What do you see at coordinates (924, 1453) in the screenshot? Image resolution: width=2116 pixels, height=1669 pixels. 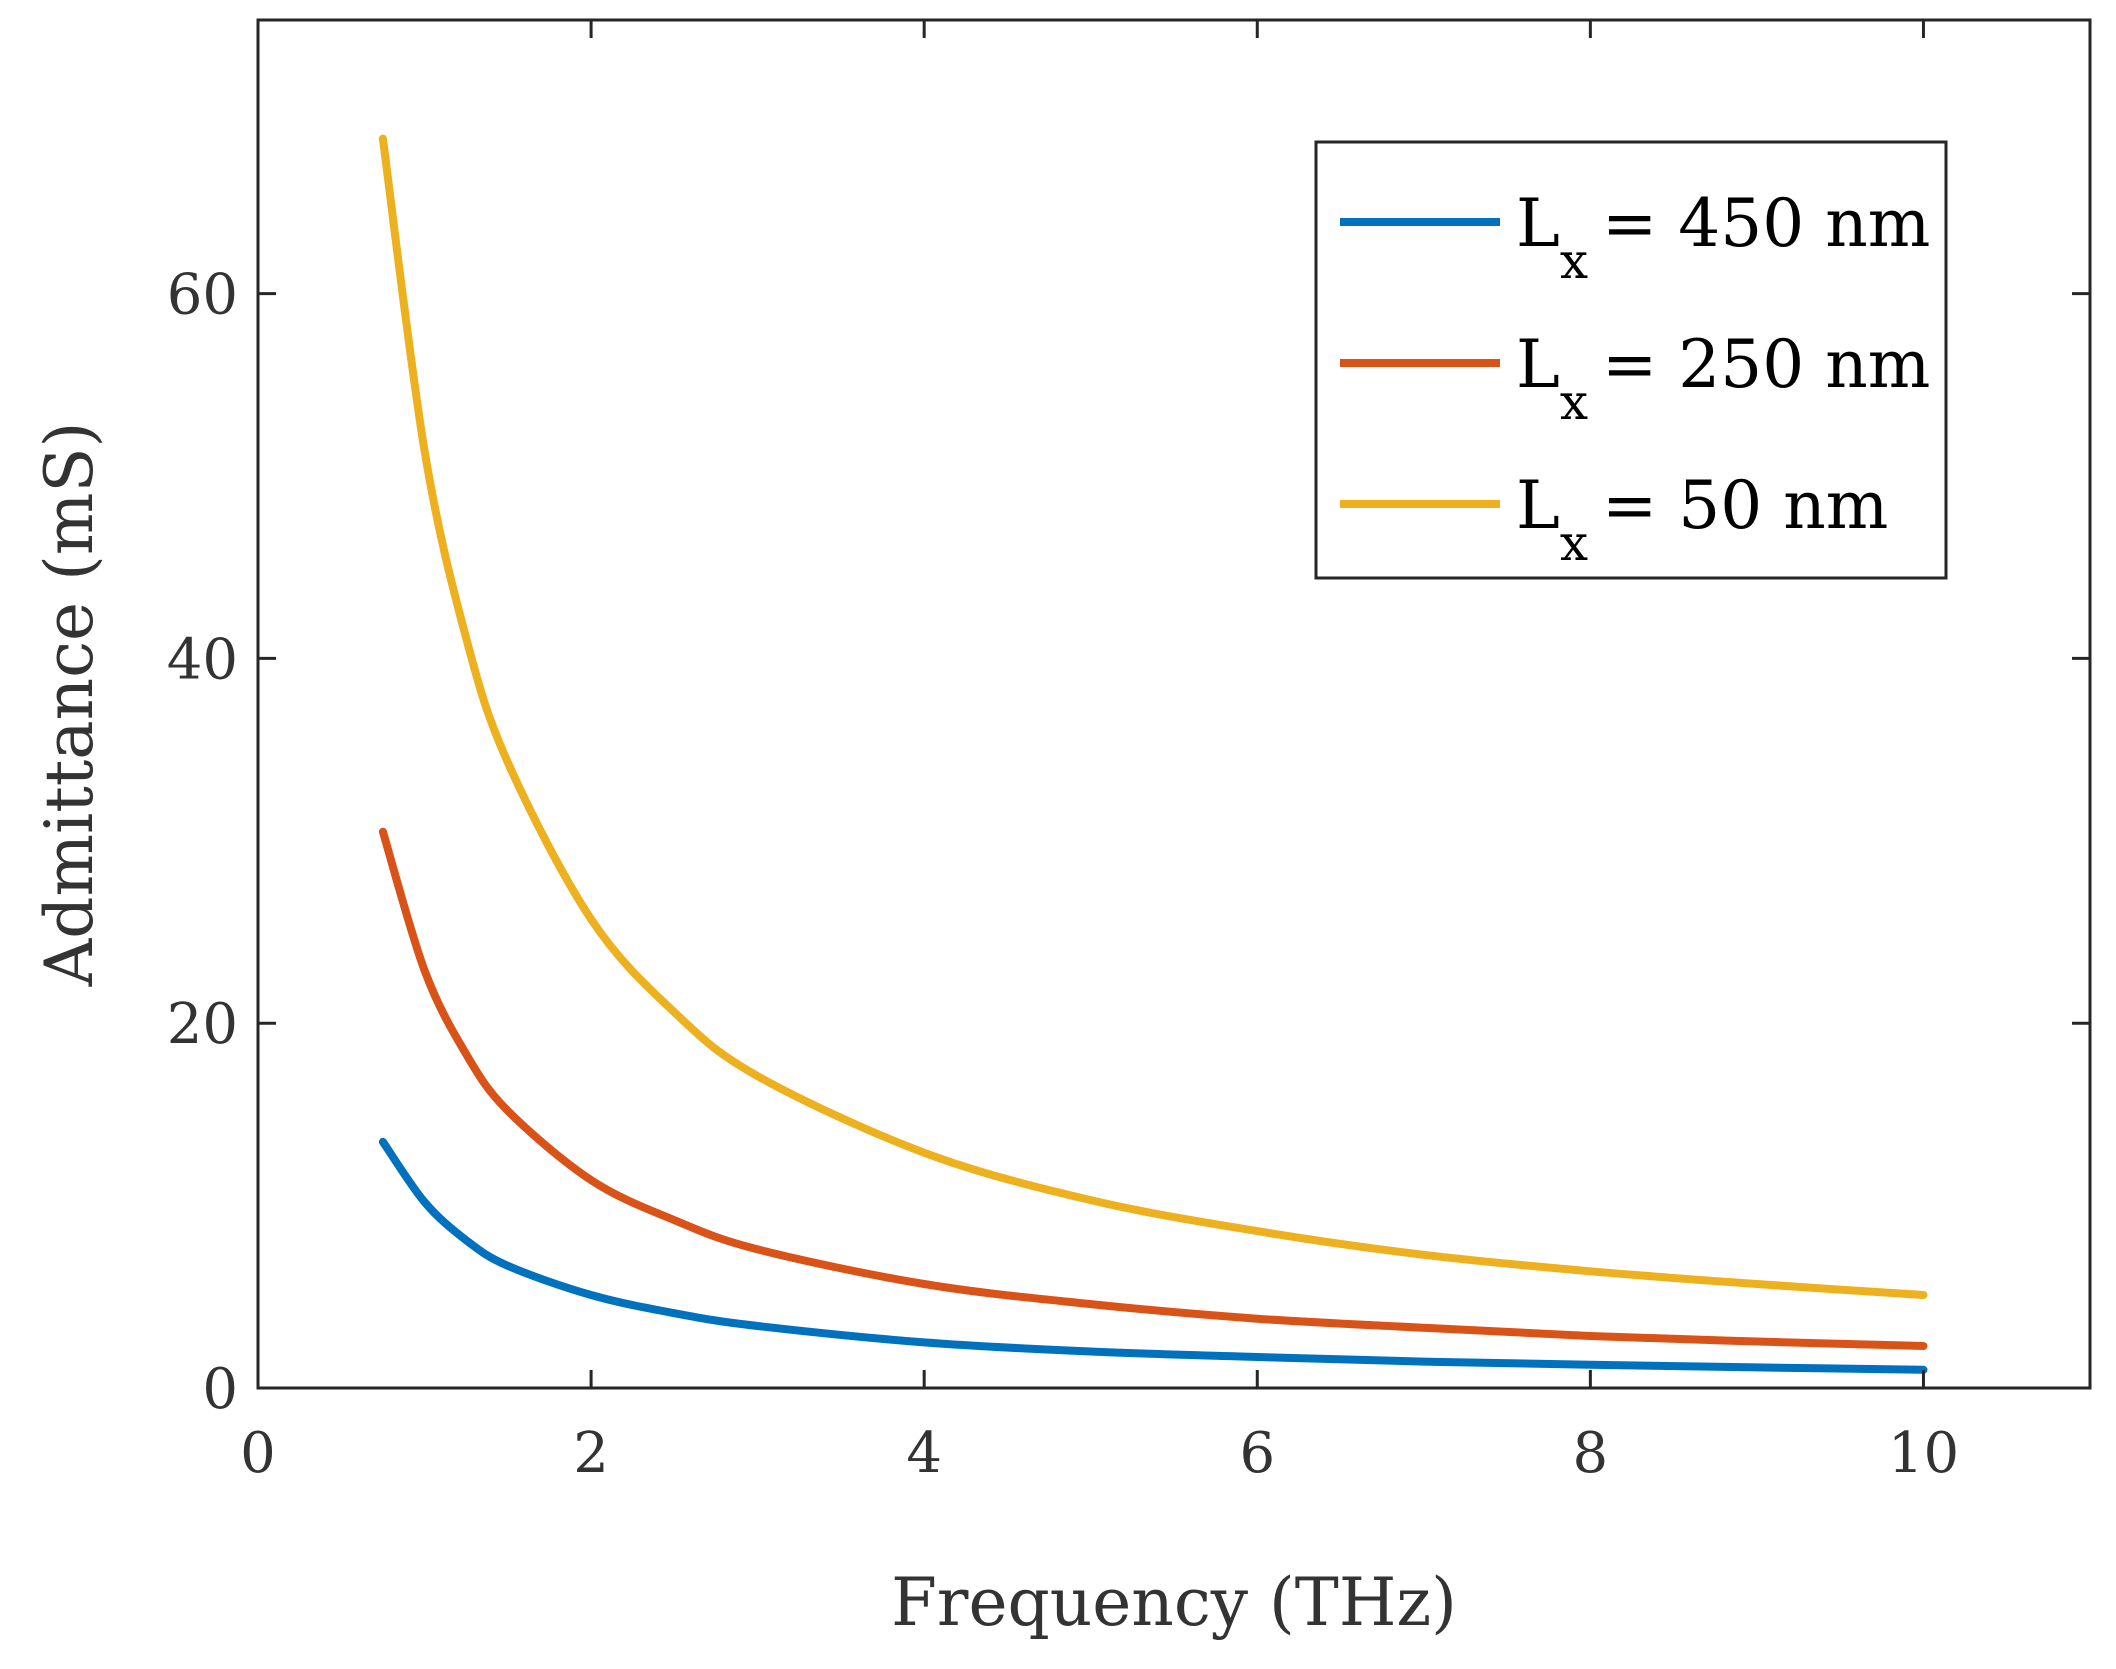 I see `x-tick-label: 4` at bounding box center [924, 1453].